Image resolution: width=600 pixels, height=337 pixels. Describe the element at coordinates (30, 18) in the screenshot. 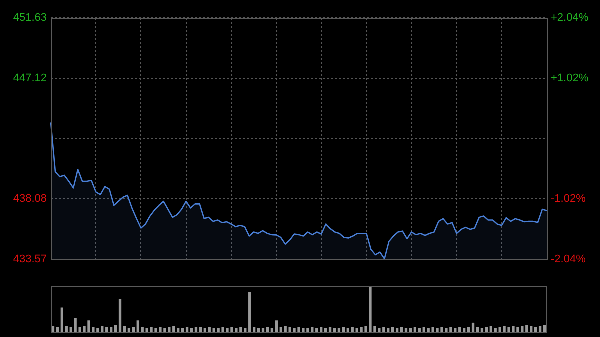

I see `y-tick-label: 451.63` at that location.